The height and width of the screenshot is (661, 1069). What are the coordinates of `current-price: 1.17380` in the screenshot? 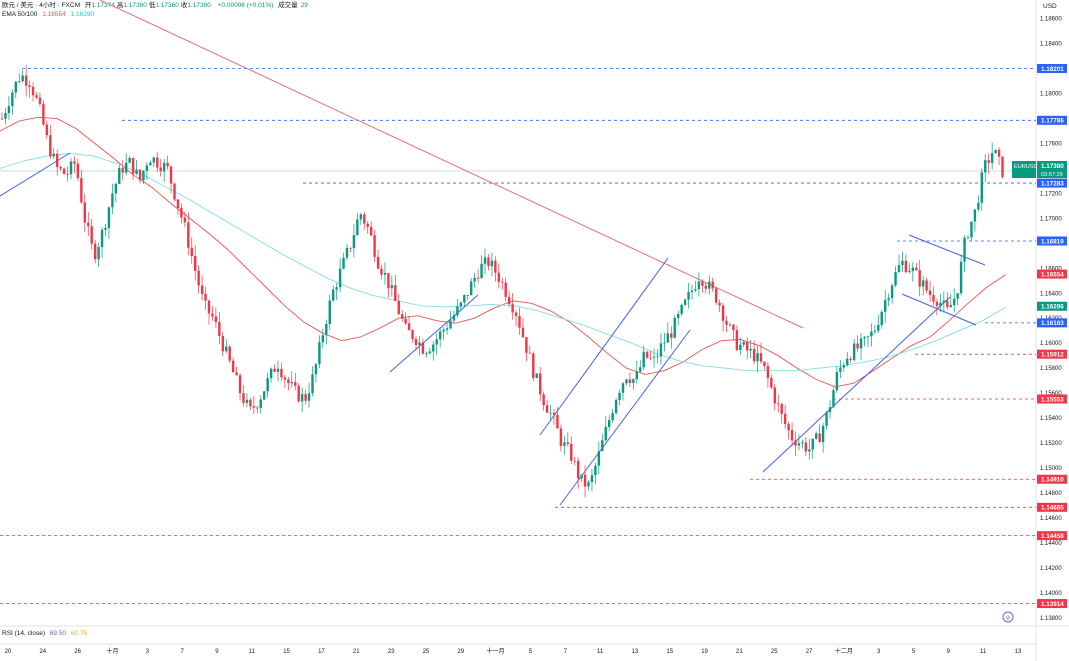 It's located at (1052, 166).